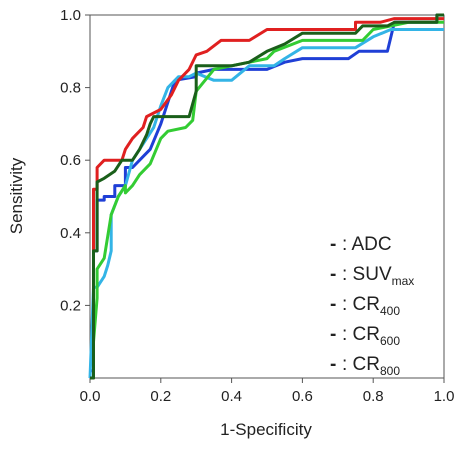 The width and height of the screenshot is (468, 450). I want to click on legend-item-suvmax: - : SUVmax, so click(372, 276).